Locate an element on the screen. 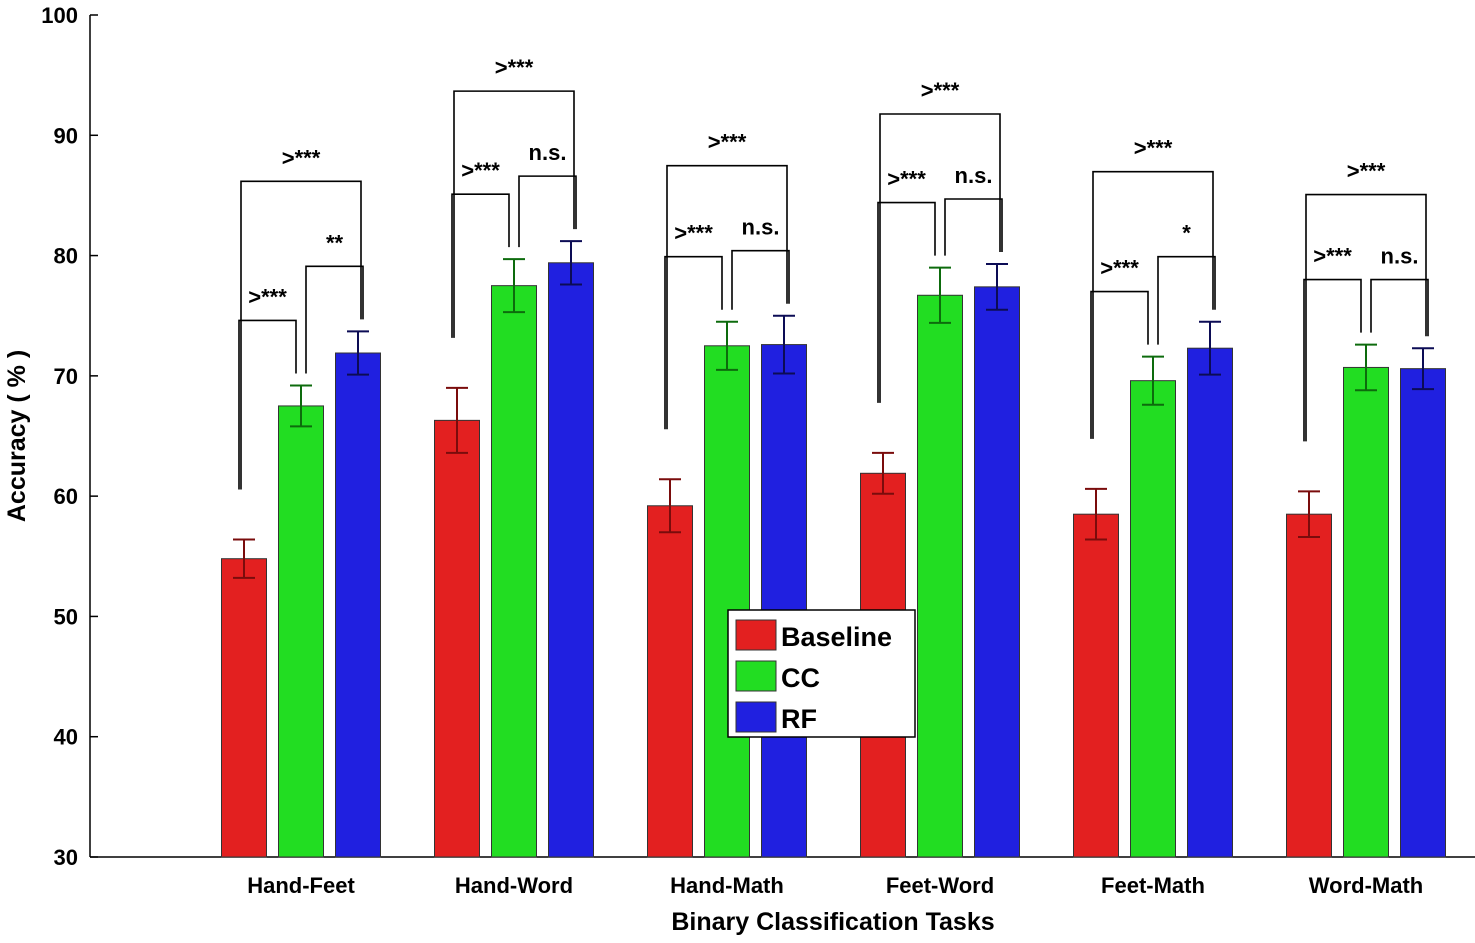 The image size is (1475, 943). bar-rf-hand-feet is located at coordinates (358, 605).